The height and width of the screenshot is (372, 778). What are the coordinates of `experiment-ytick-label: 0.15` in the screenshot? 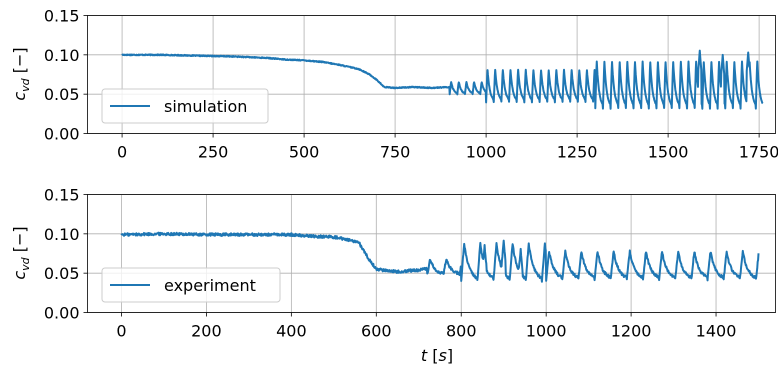 It's located at (62, 195).